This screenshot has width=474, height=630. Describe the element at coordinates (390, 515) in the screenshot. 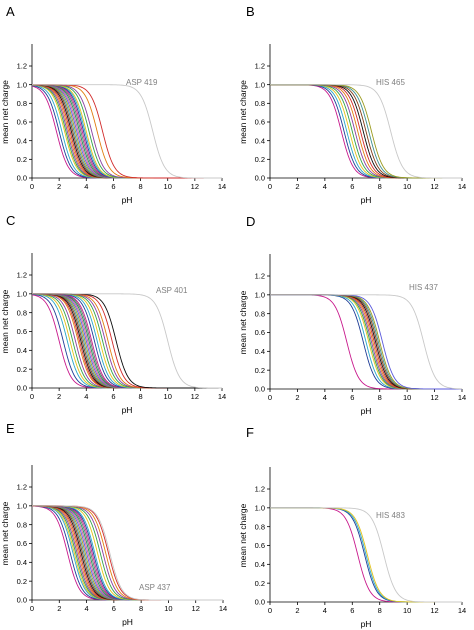

I see `series-annotation: HIS 483` at that location.